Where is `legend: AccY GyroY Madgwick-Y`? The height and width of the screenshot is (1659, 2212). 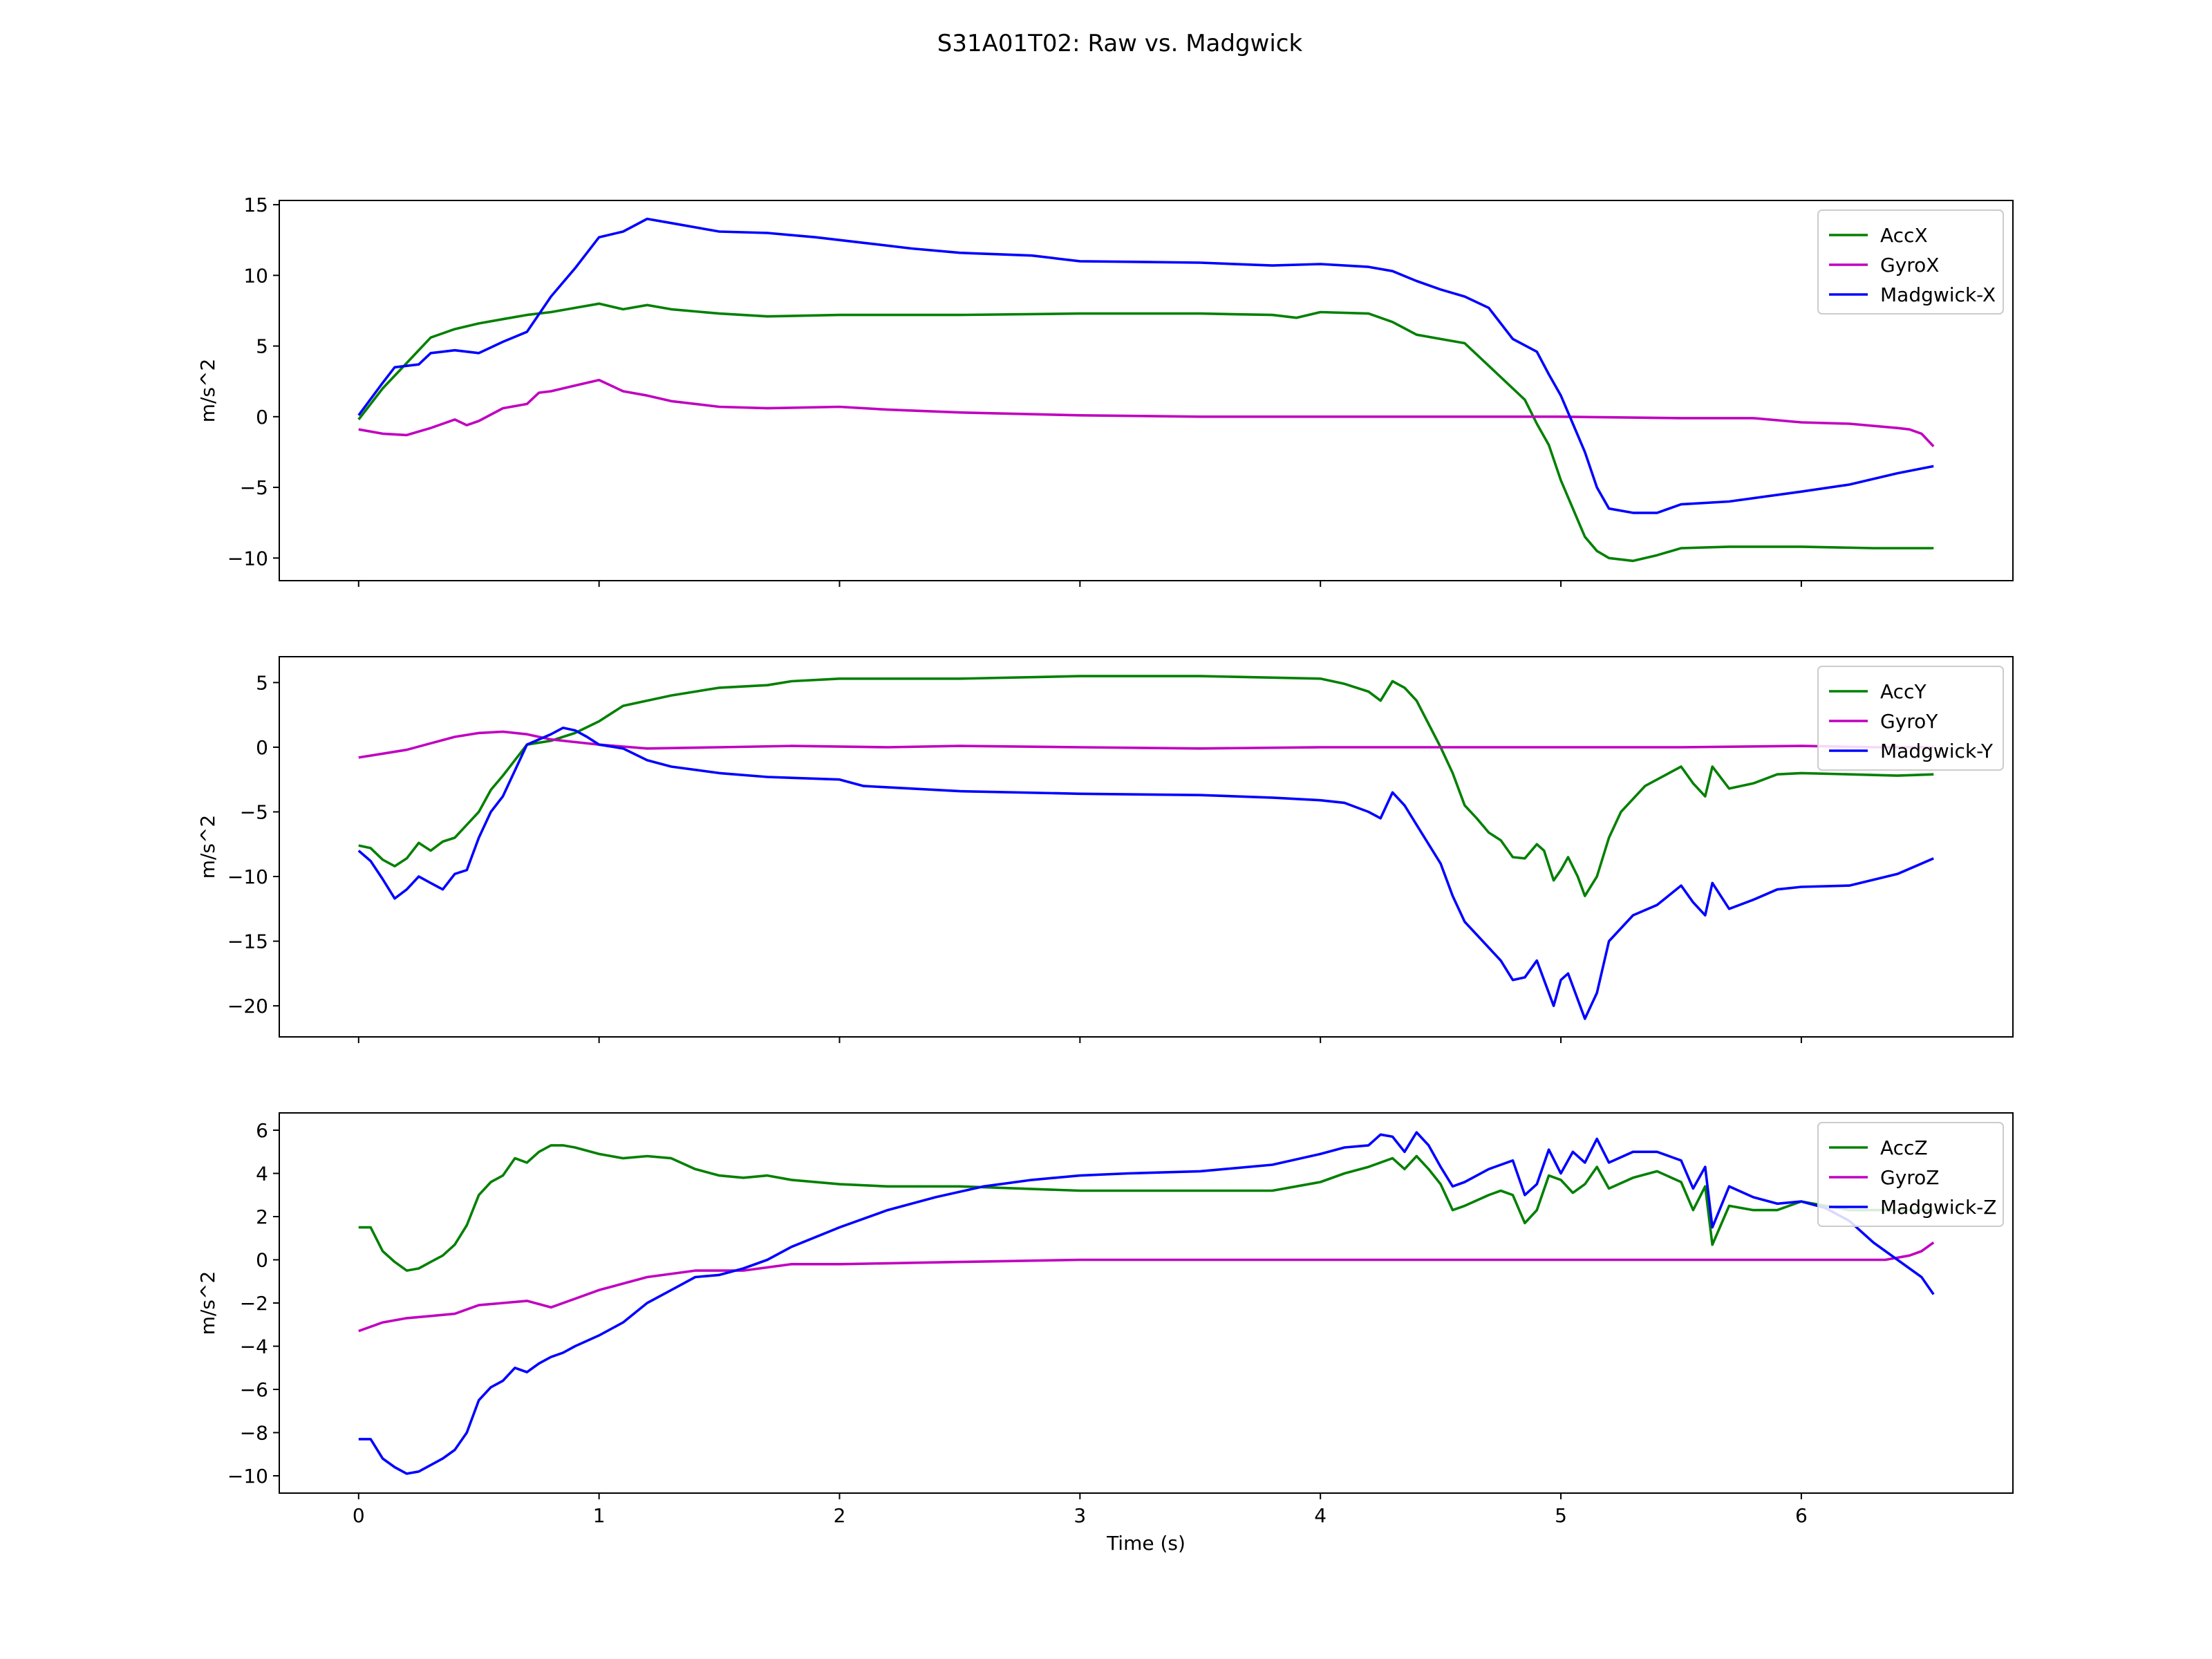 legend: AccY GyroY Madgwick-Y is located at coordinates (1910, 718).